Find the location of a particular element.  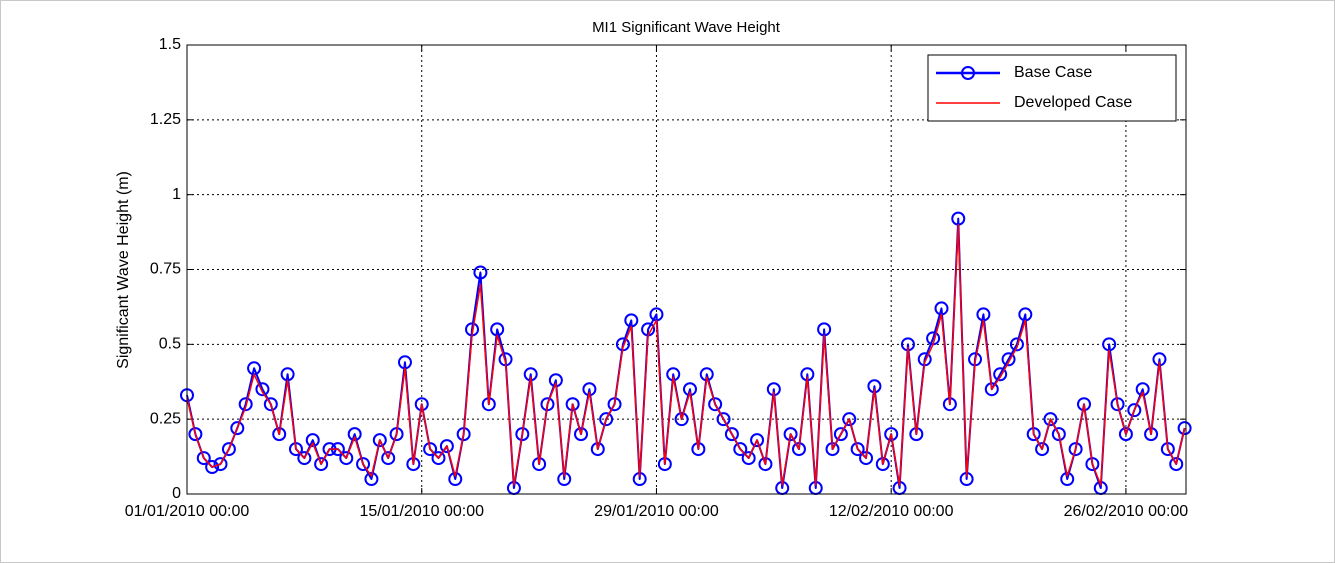

y-tick-label: 0.75 is located at coordinates (165, 269).